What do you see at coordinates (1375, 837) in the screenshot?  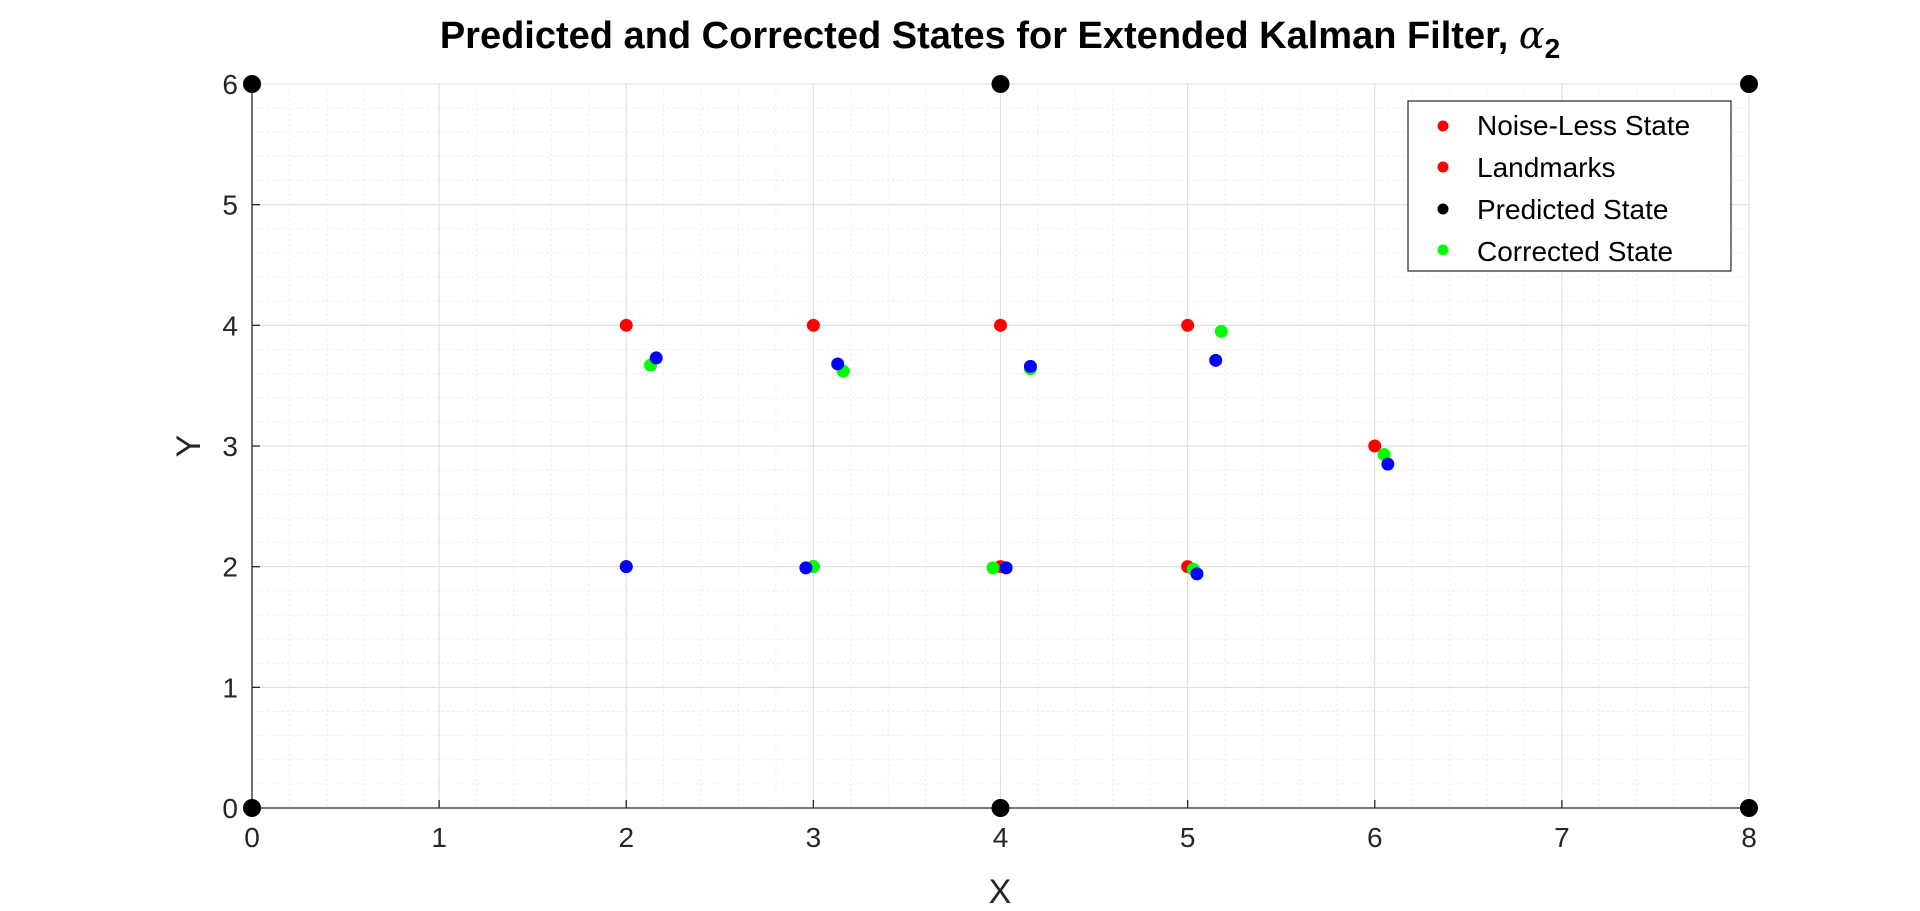 I see `x-tick-label: 6` at bounding box center [1375, 837].